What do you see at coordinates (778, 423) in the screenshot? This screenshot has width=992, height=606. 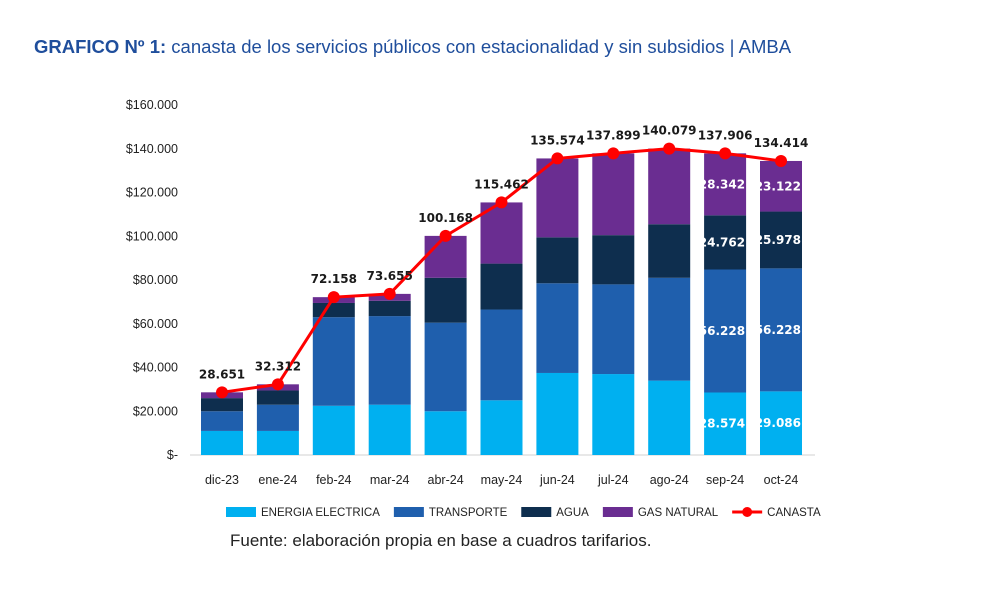 I see `bar-segment-label: 29.086` at bounding box center [778, 423].